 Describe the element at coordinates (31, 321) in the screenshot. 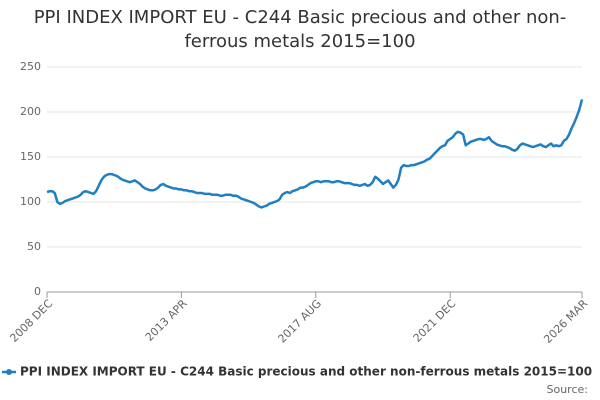

I see `x-tick-label: 2008 DEC` at that location.